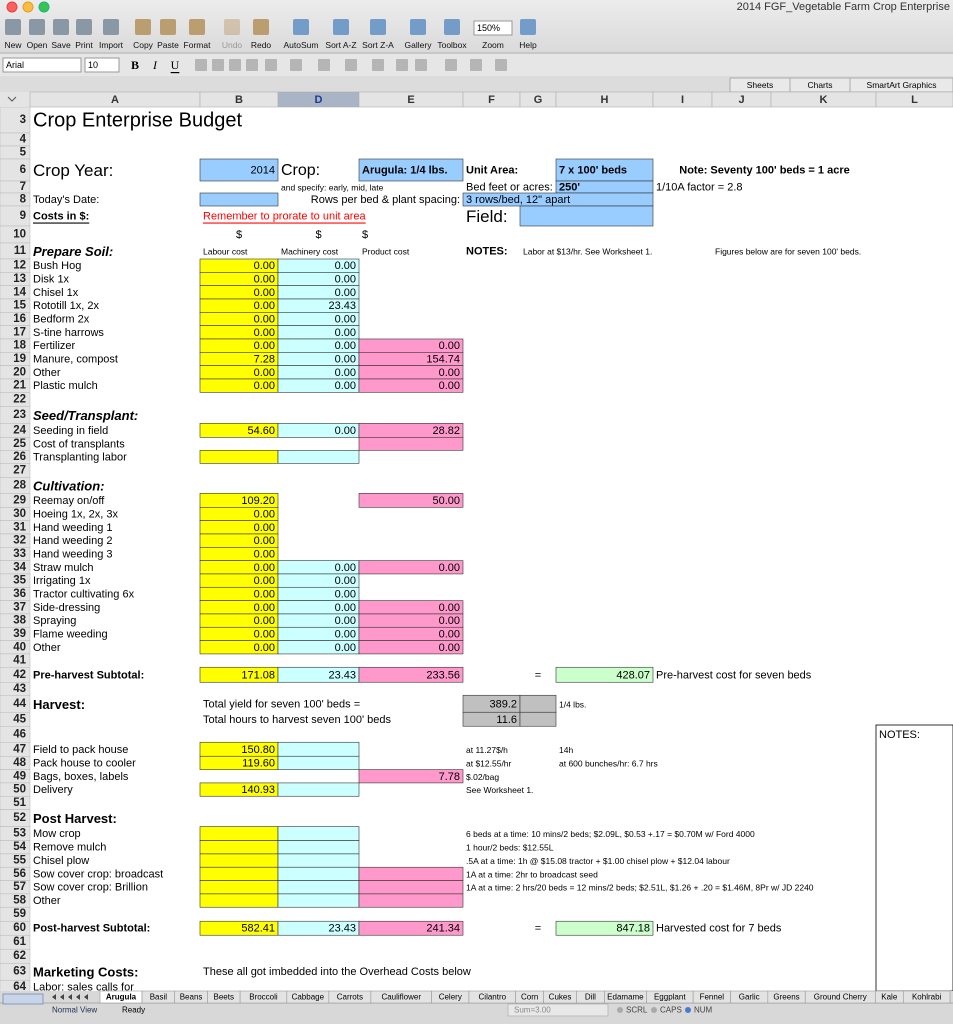 This screenshot has width=953, height=1024. What do you see at coordinates (319, 100) in the screenshot?
I see `column-letter: D` at bounding box center [319, 100].